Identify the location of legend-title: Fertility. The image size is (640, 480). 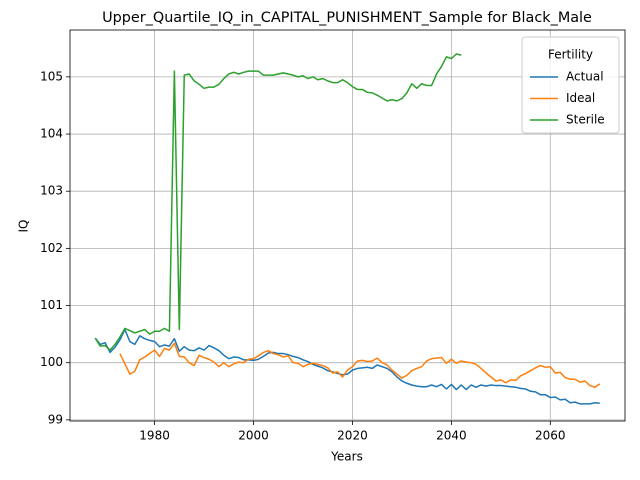
(570, 55).